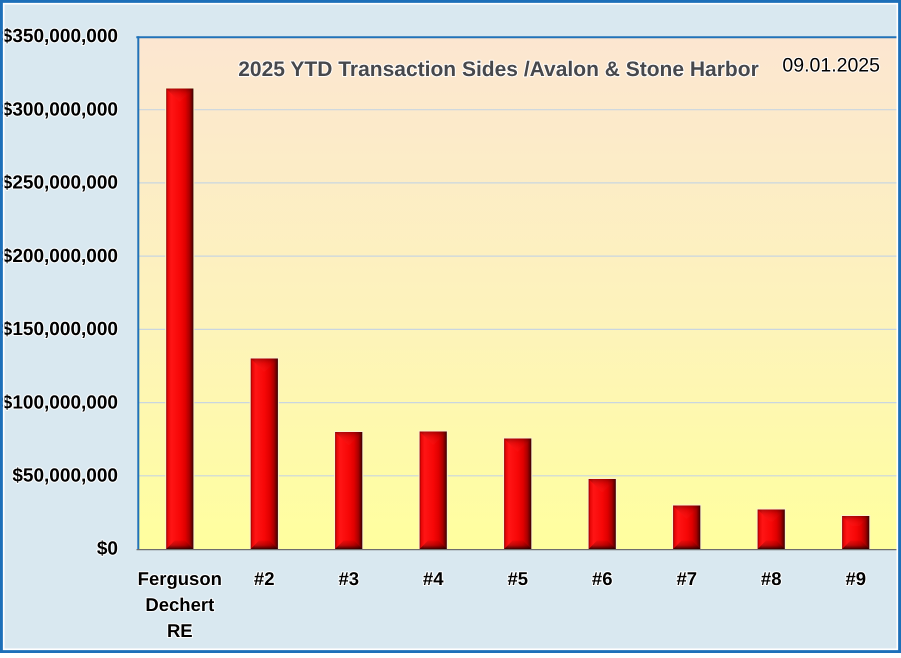 The width and height of the screenshot is (901, 658). Describe the element at coordinates (687, 578) in the screenshot. I see `svg-text: #7` at that location.